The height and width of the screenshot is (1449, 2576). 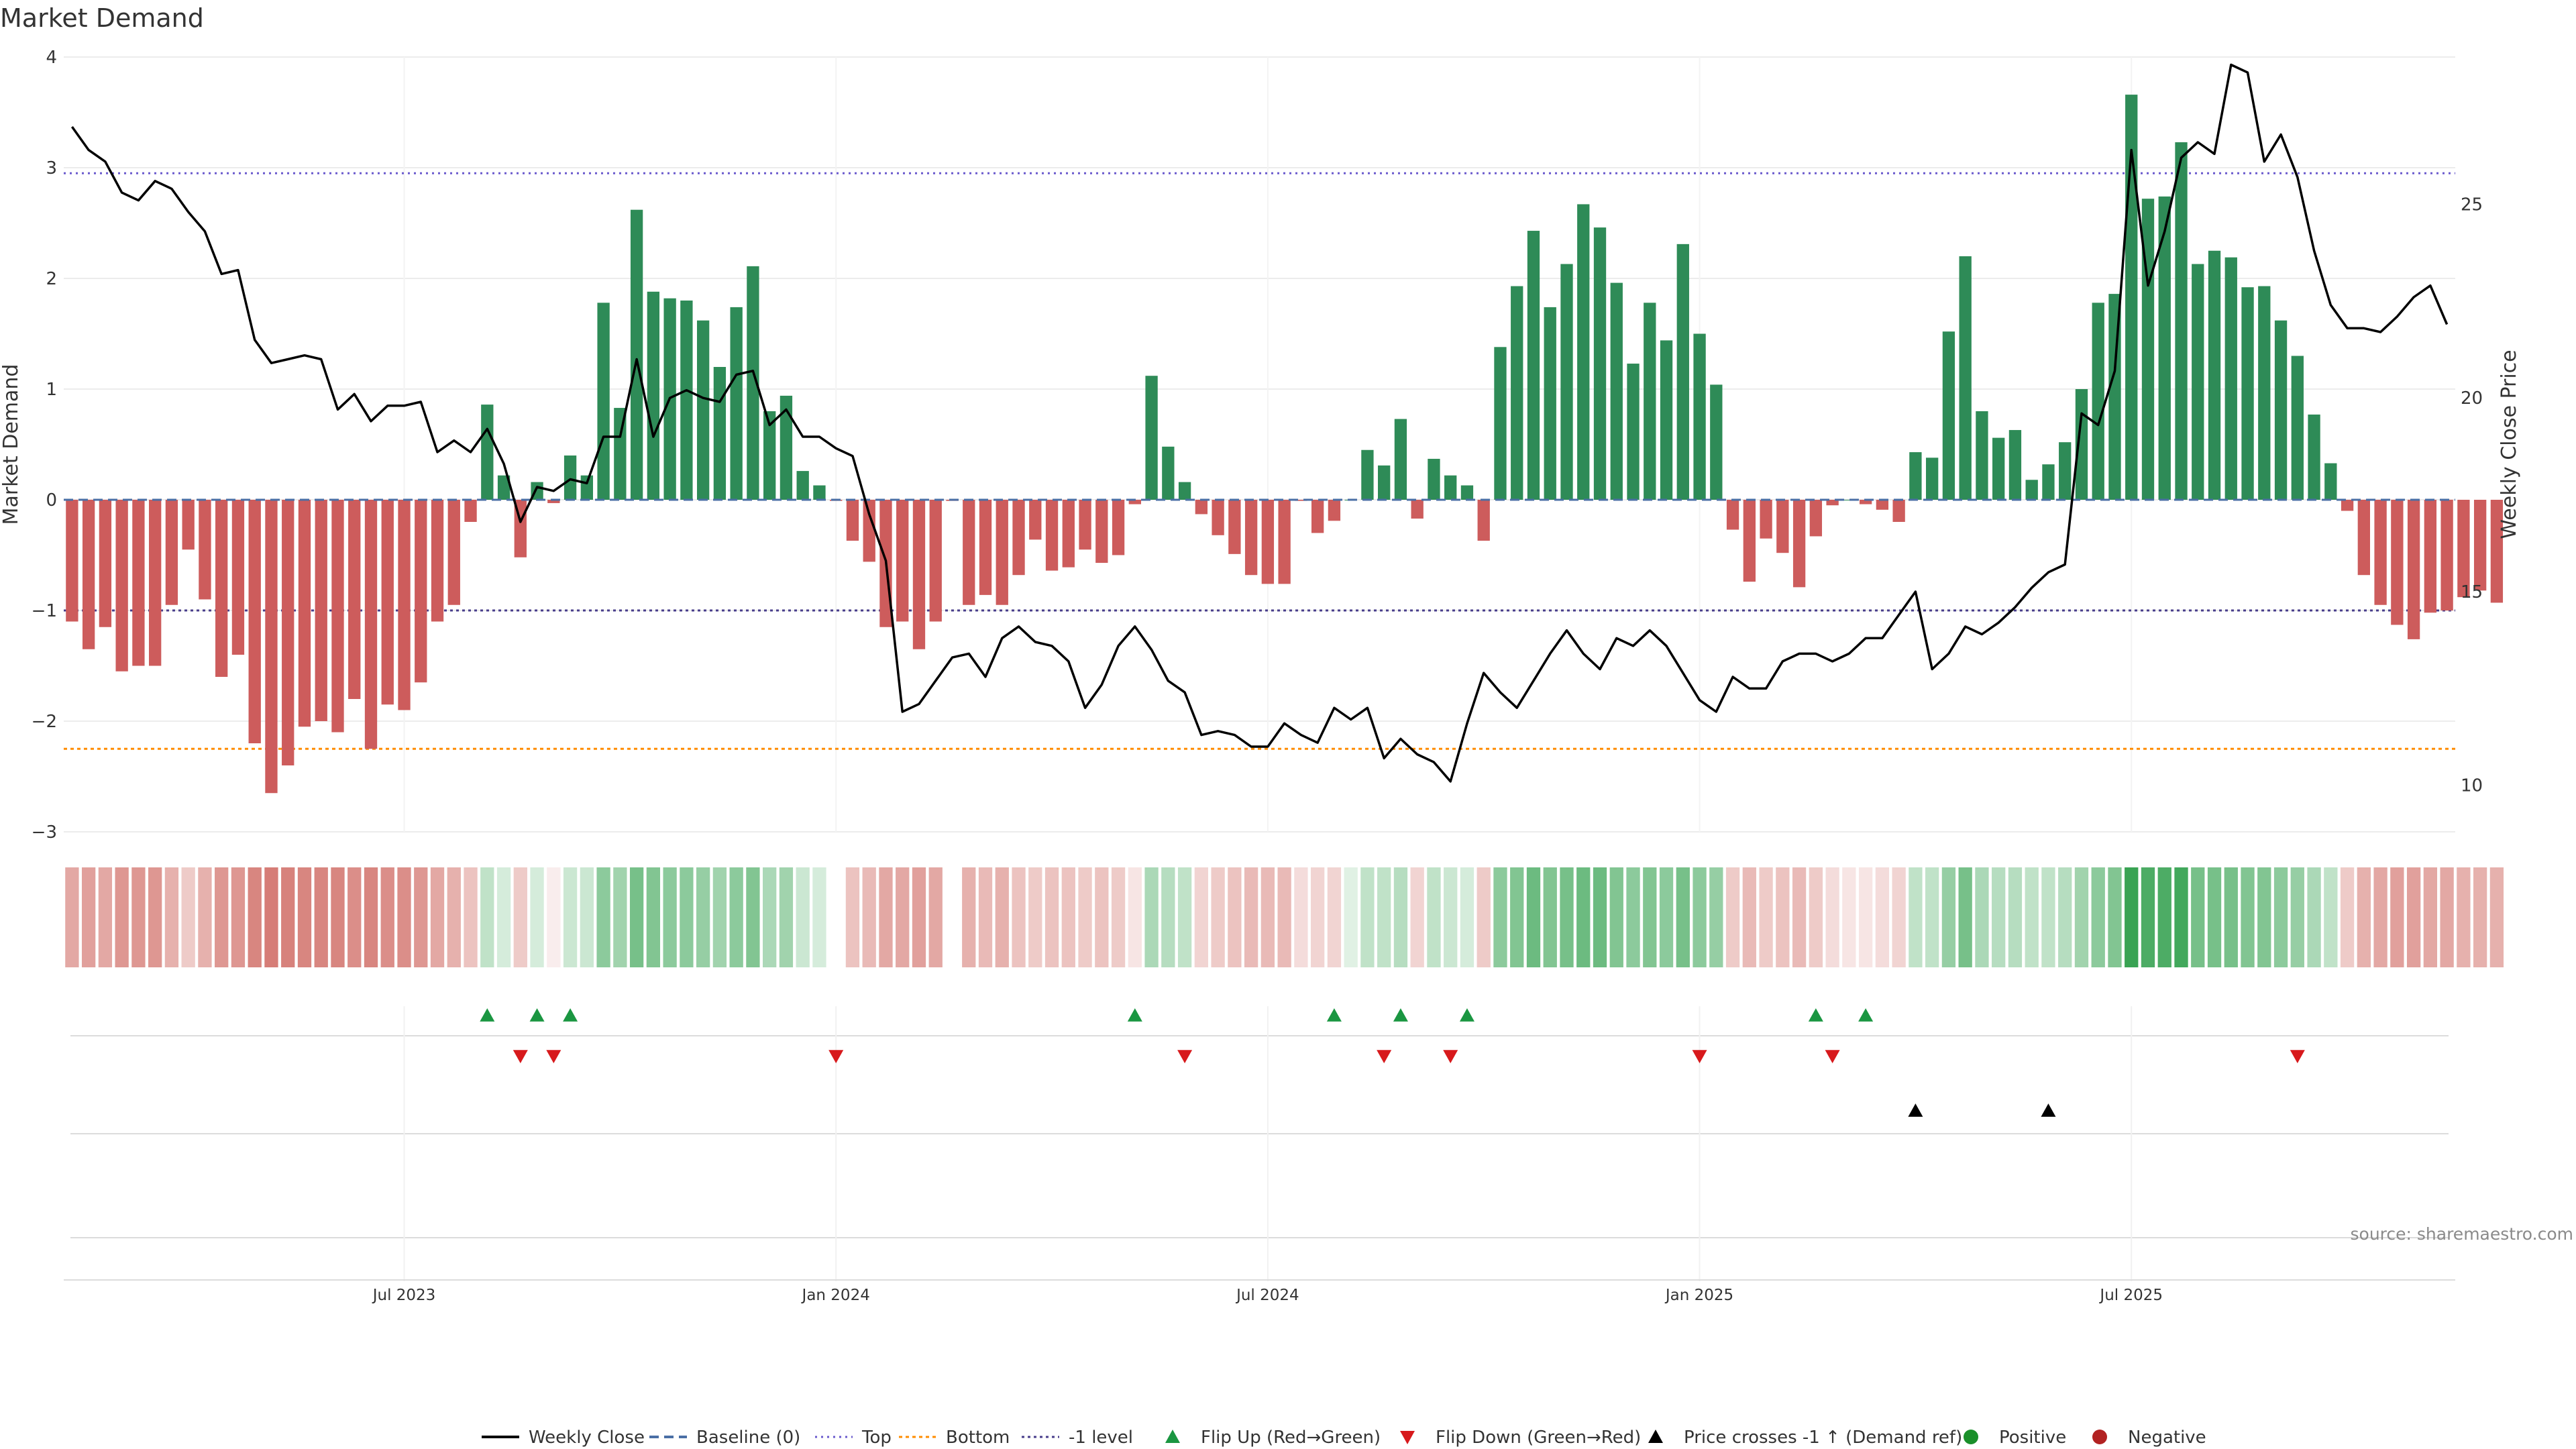 What do you see at coordinates (1267, 1295) in the screenshot?
I see `x-tick-label: Jul 2024` at bounding box center [1267, 1295].